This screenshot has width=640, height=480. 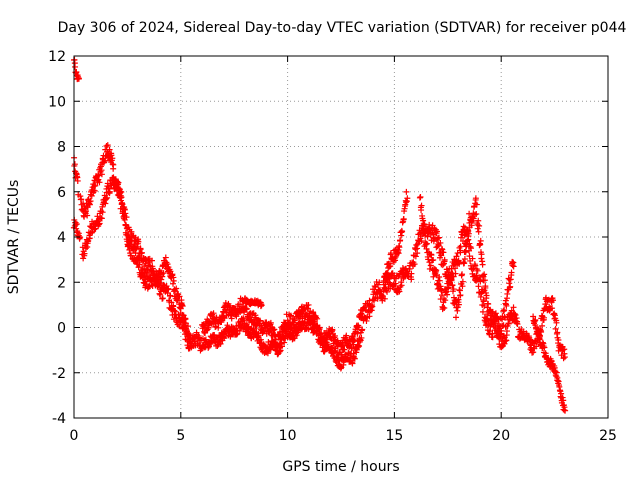 What do you see at coordinates (501, 436) in the screenshot?
I see `x-tick-label: 20` at bounding box center [501, 436].